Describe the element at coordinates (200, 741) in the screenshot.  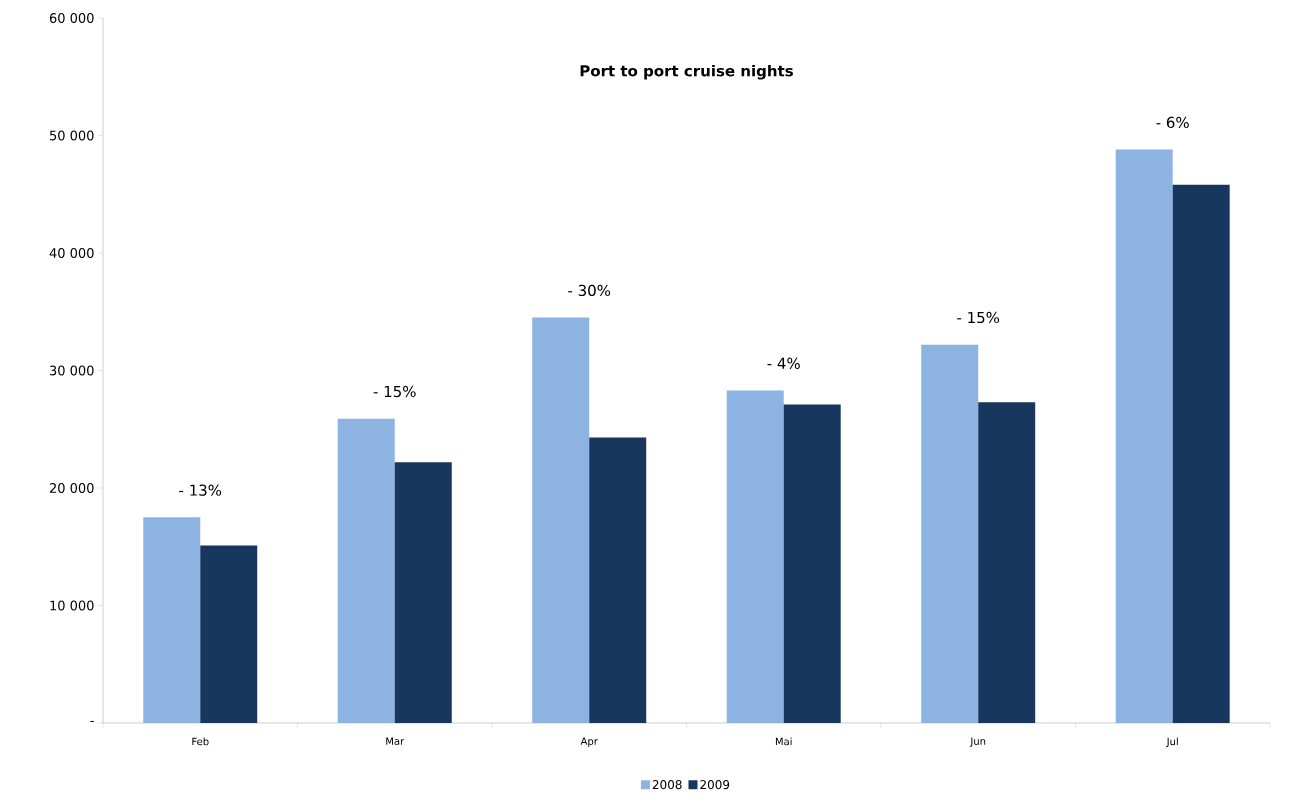
I see `x-tick-label: Feb` at that location.